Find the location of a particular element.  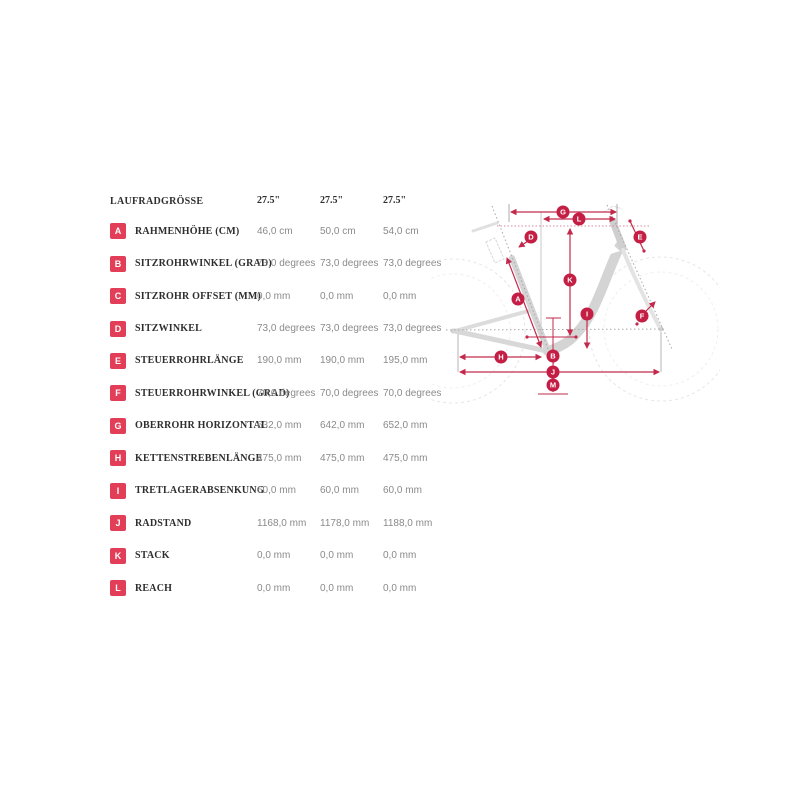

svg-text: H is located at coordinates (500, 357).